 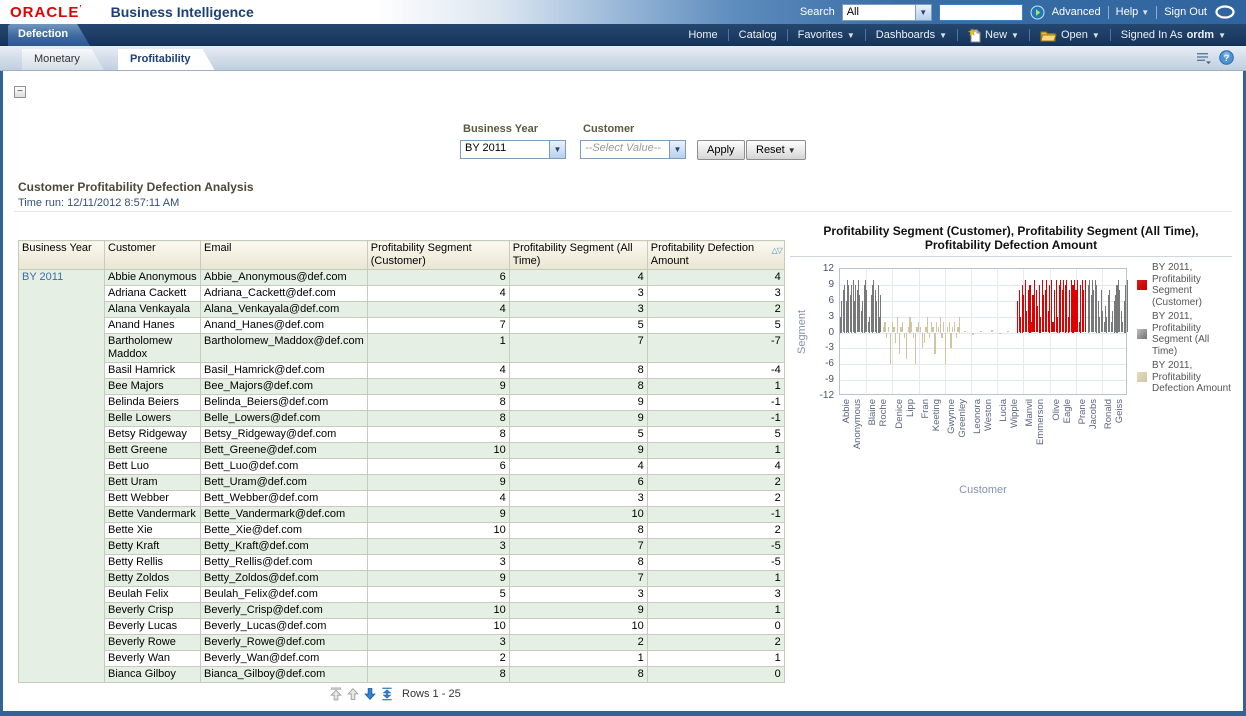 I want to click on subtab-profitability: Profitability, so click(x=166, y=59).